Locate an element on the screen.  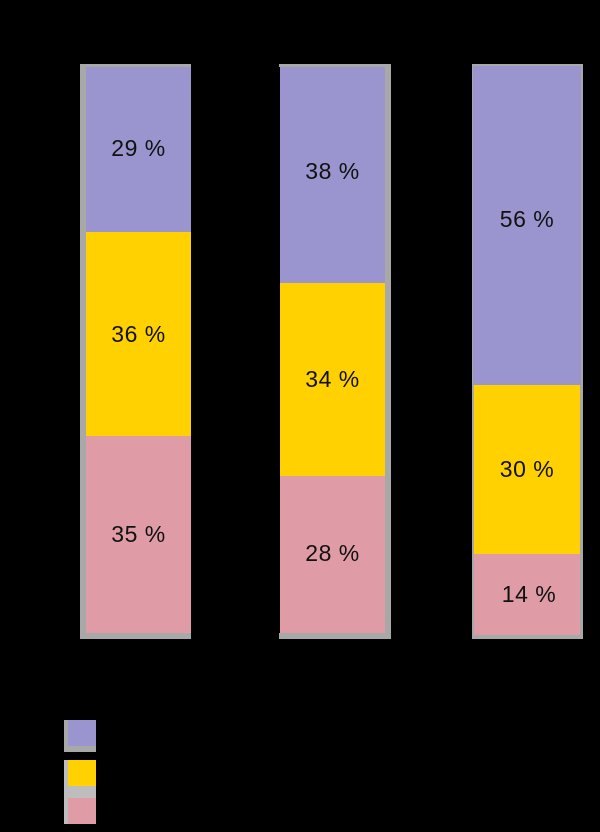
bar-2-label-pink: 28 % is located at coordinates (332, 553).